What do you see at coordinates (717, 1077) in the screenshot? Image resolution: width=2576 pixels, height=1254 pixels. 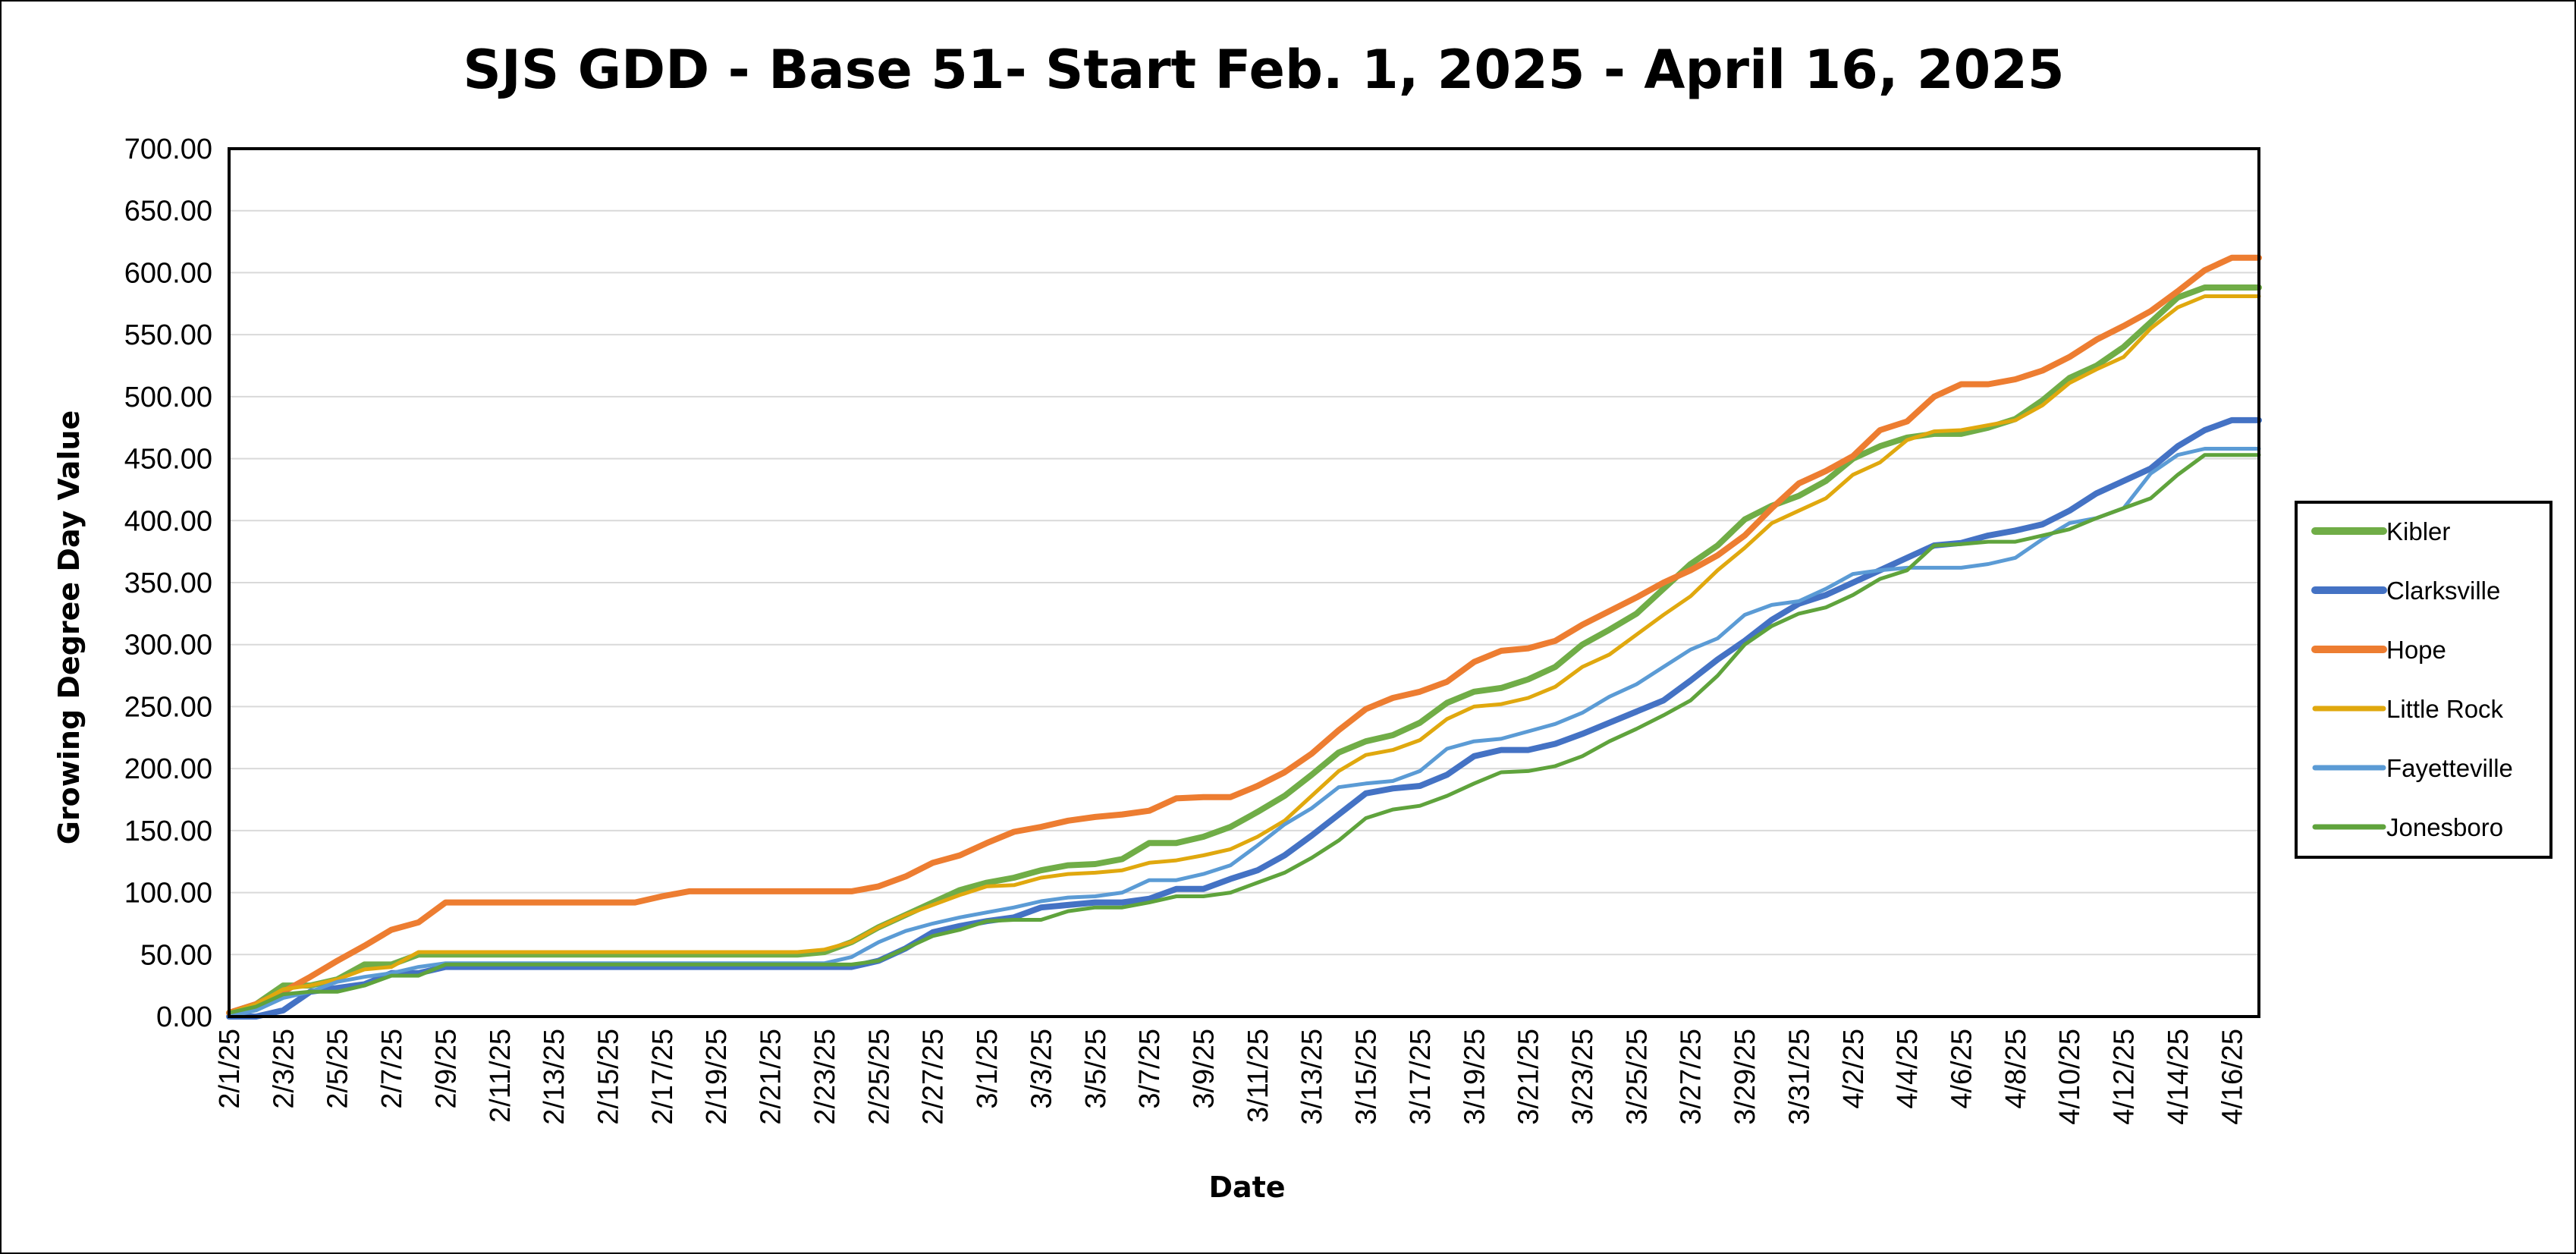 I see `x-tick-label: 2/19/25` at bounding box center [717, 1077].